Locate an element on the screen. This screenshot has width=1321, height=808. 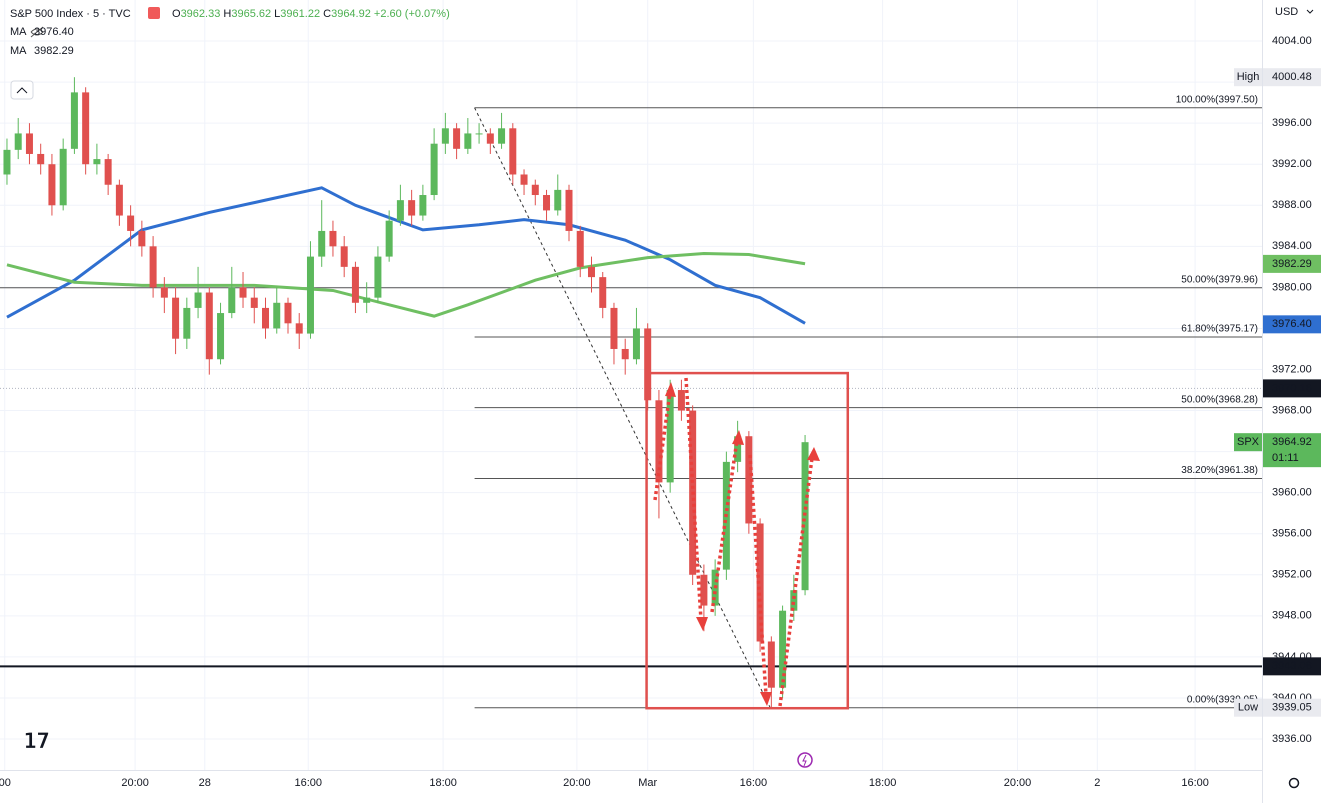
settings-icon is located at coordinates (1294, 783).